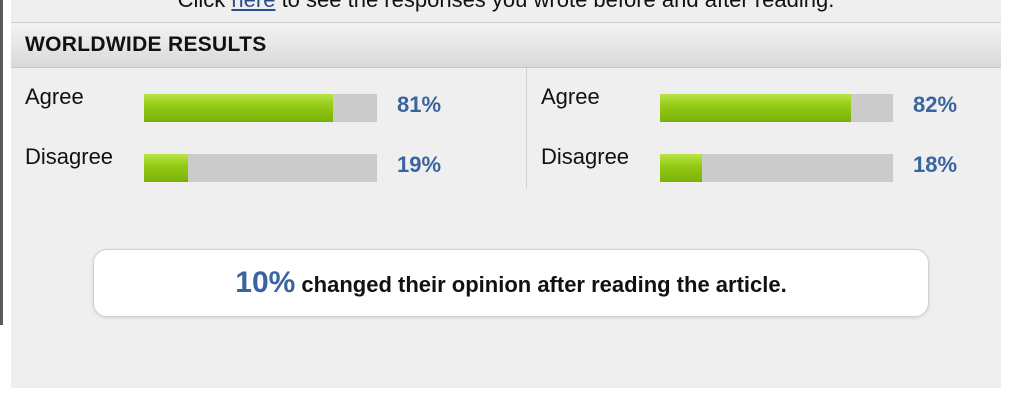 This screenshot has height=401, width=1021. Describe the element at coordinates (265, 282) in the screenshot. I see `summary-percent: 10%` at that location.